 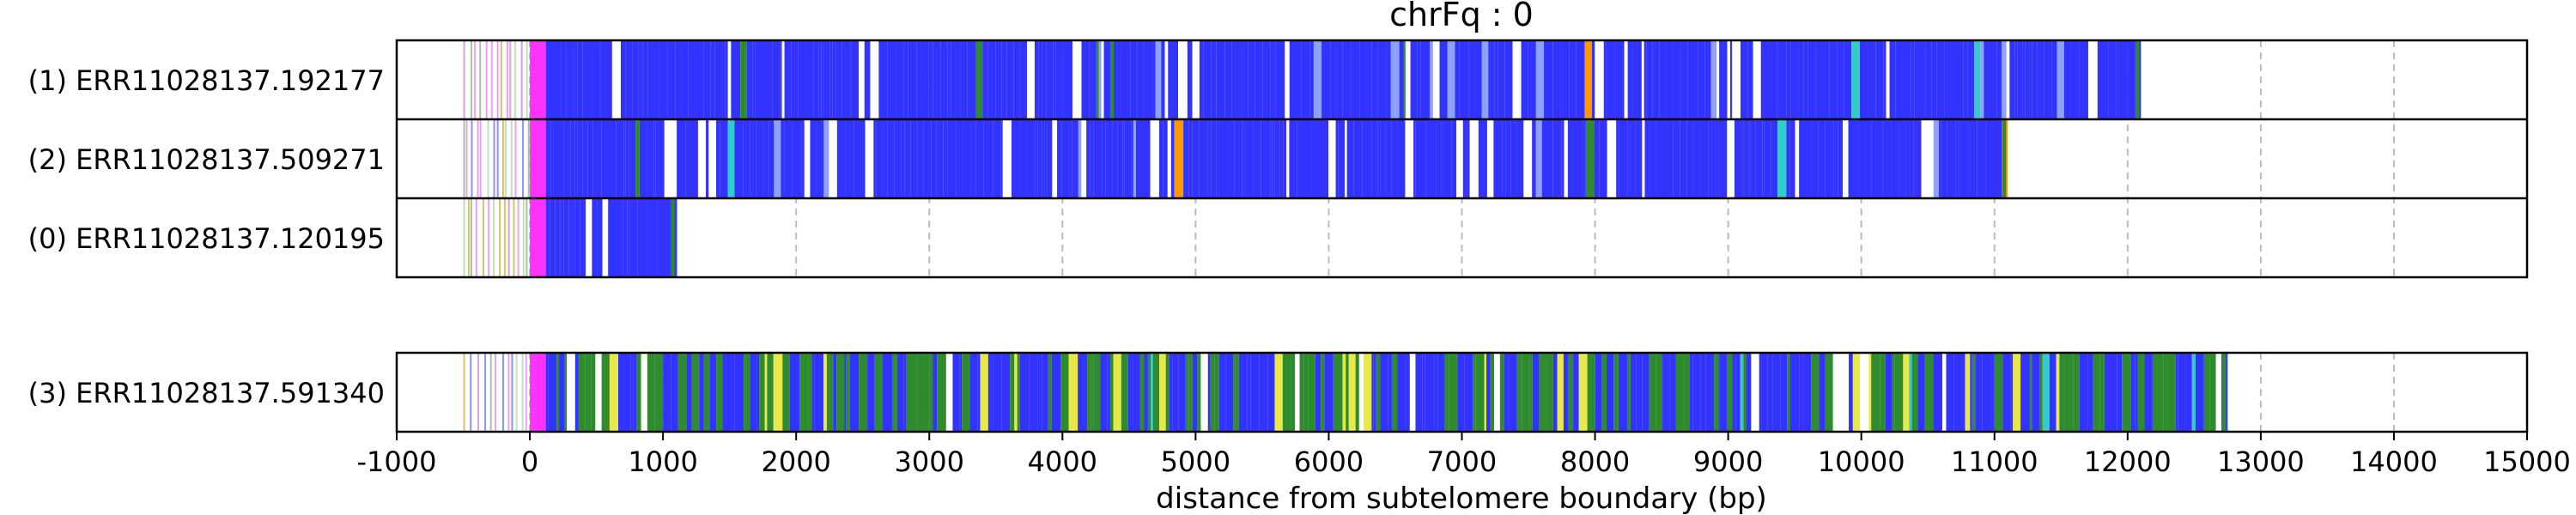 I want to click on x-tick-label: 9000, so click(x=1728, y=461).